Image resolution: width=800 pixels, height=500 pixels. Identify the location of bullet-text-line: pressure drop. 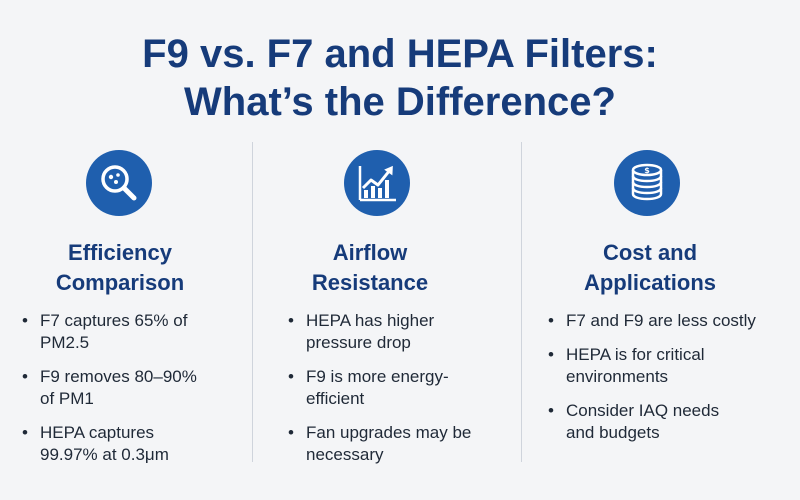
(358, 342).